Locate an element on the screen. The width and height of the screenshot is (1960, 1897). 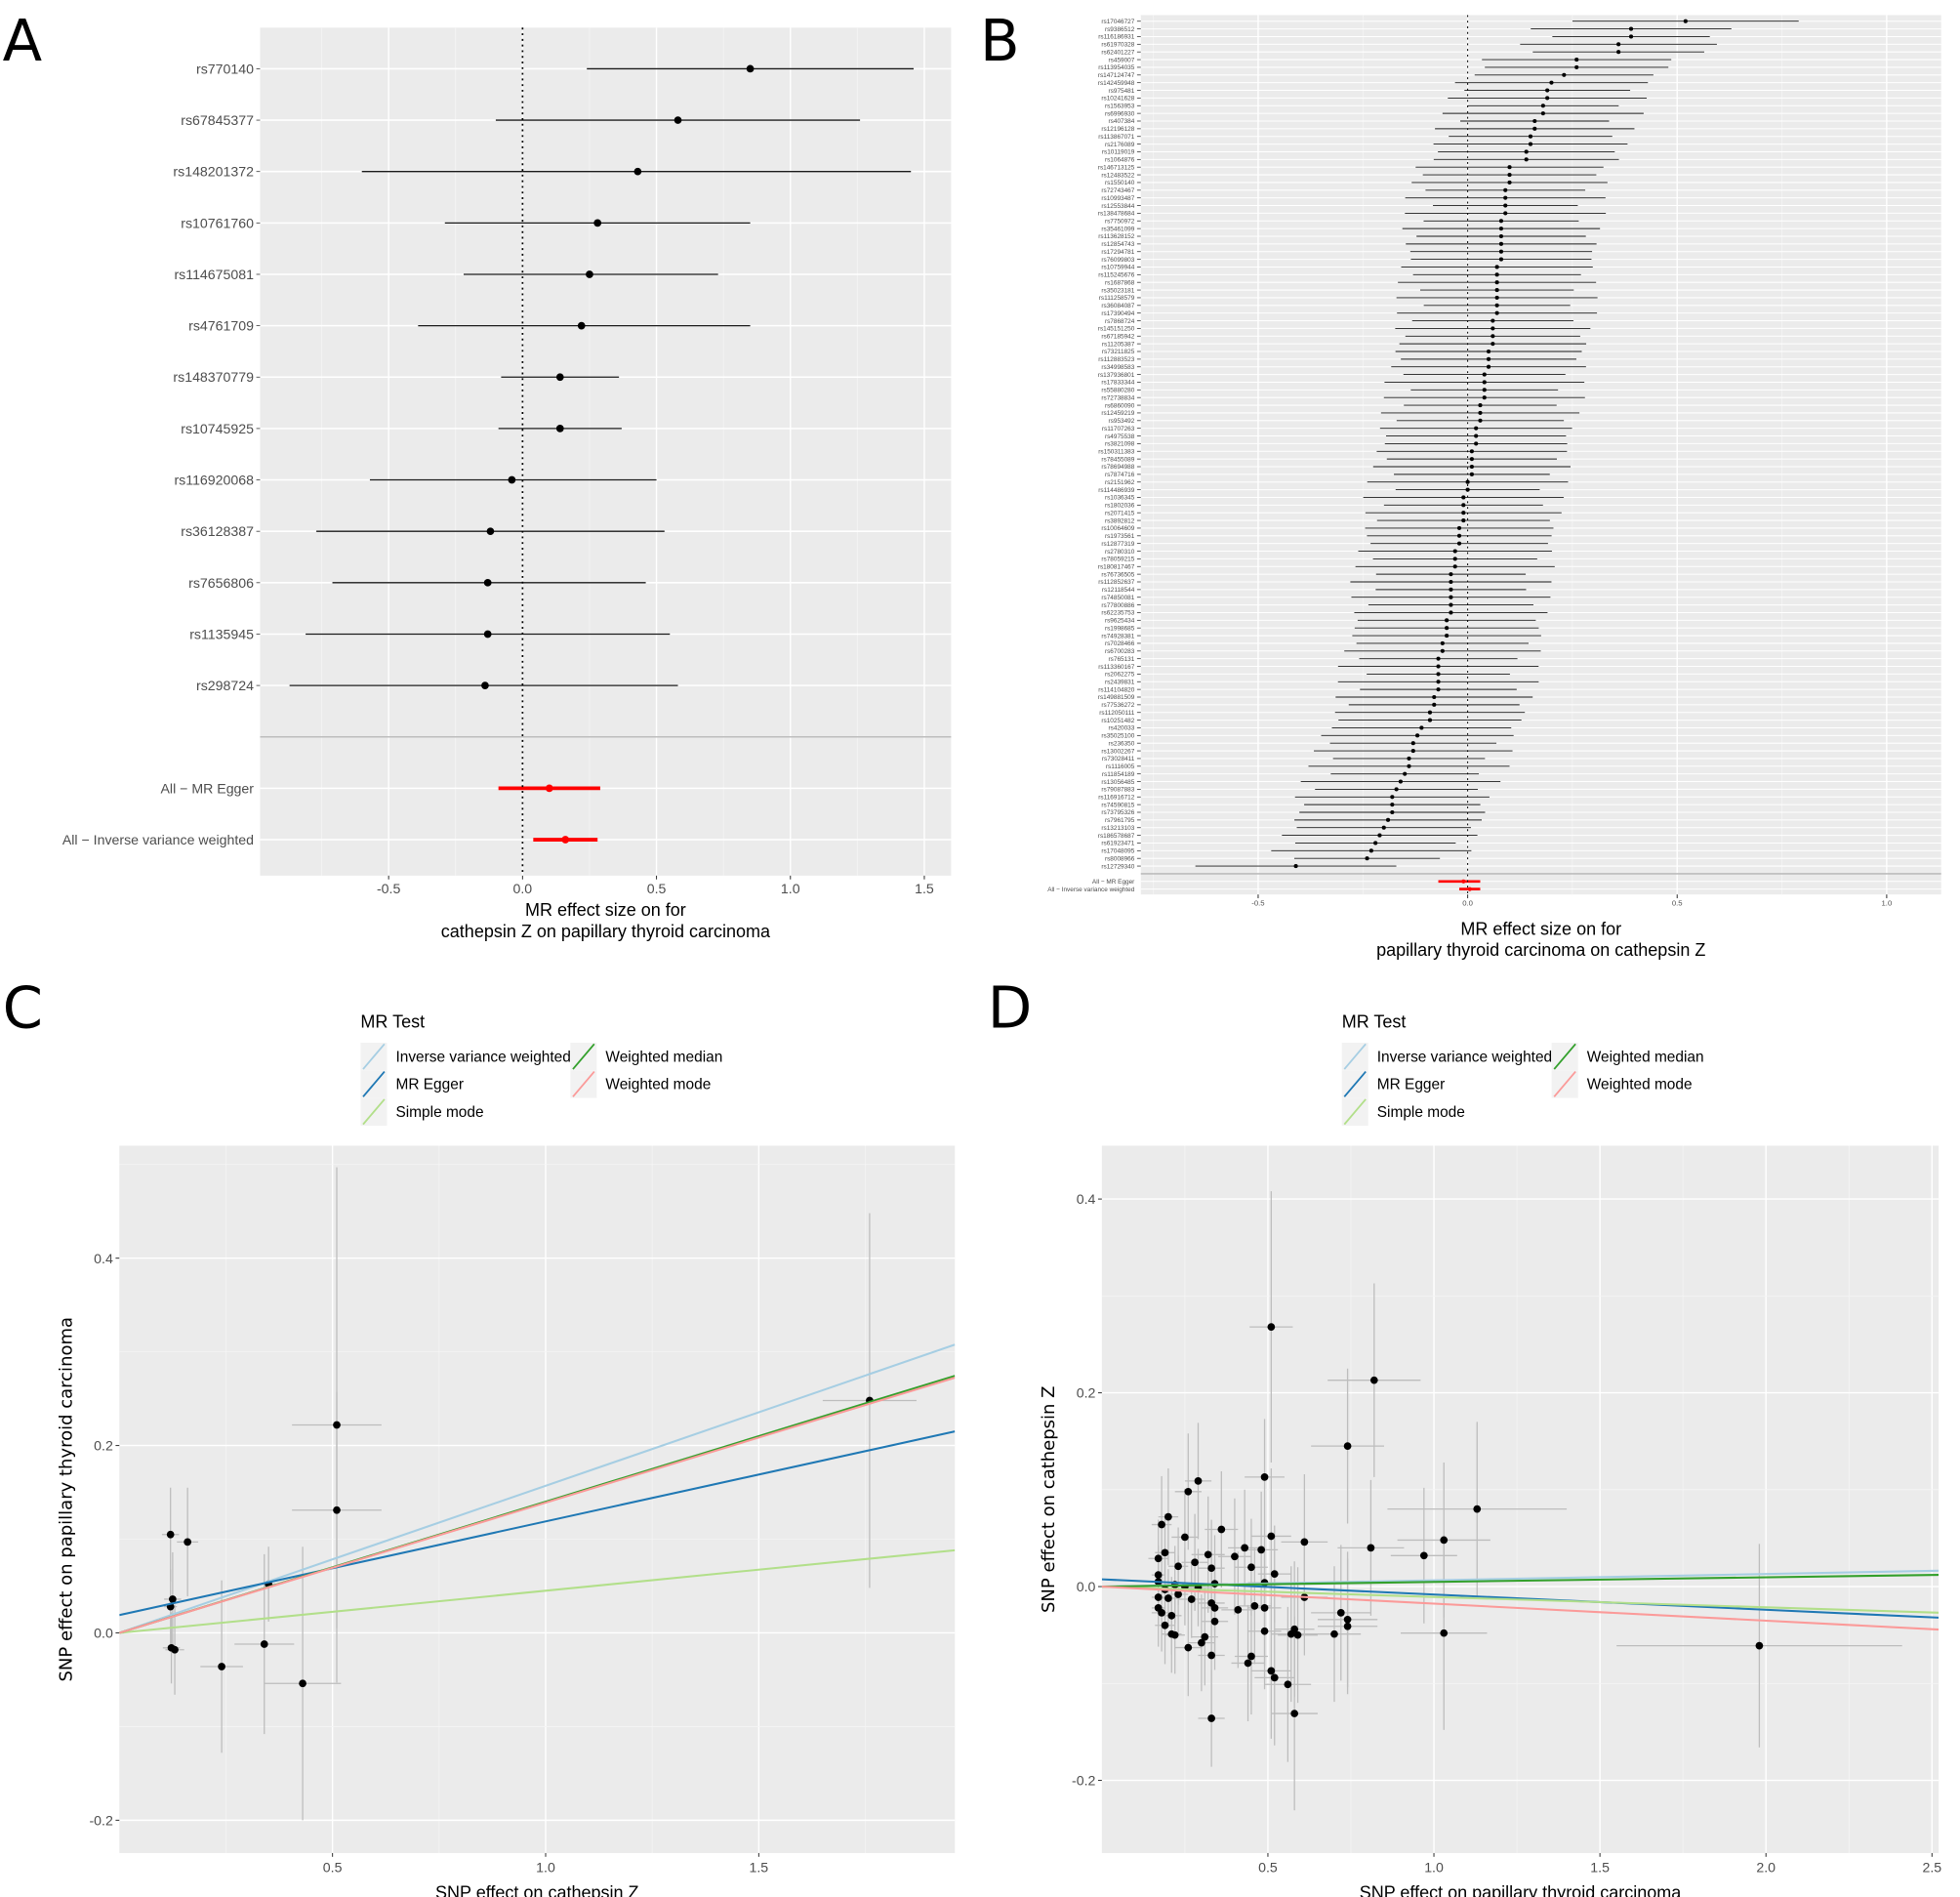
y-tick-label: 0.0 is located at coordinates (103, 1633).